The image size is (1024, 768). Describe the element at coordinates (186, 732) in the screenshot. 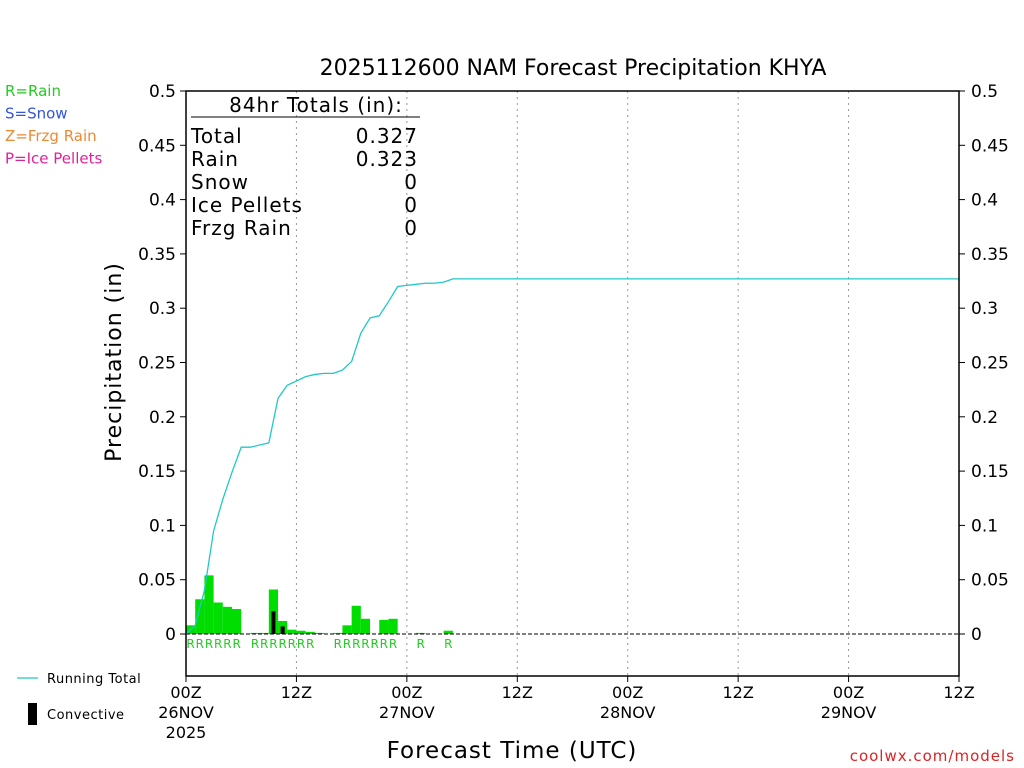

I see `x-tick-label: 2025` at that location.